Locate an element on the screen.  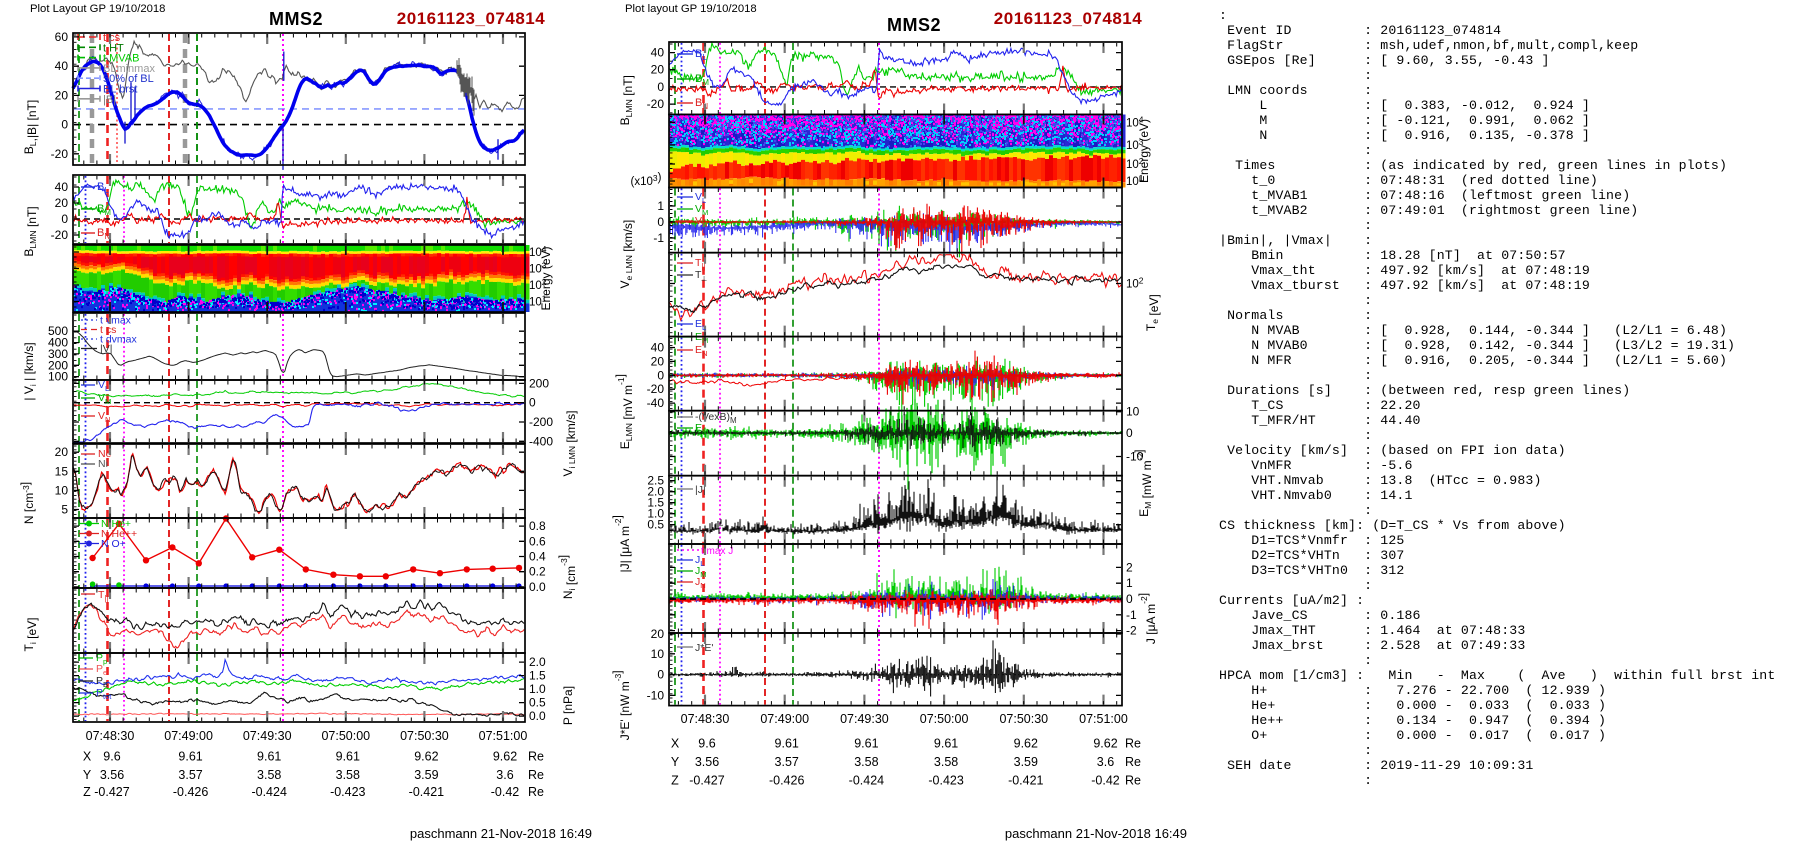
svg-text: 07:50:00 is located at coordinates (944, 719).